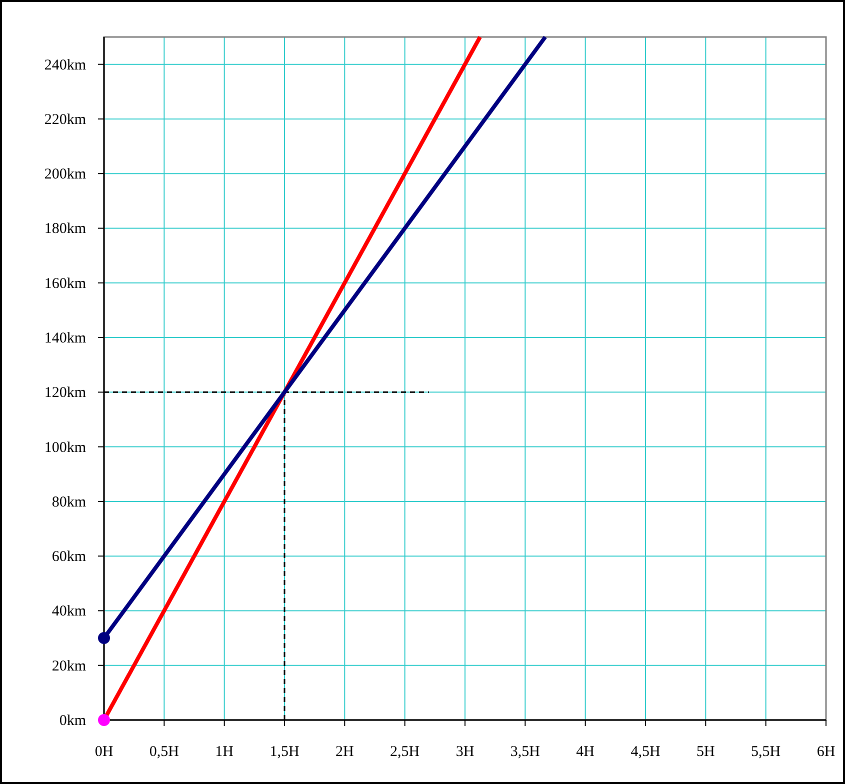 This screenshot has width=845, height=784. What do you see at coordinates (465, 752) in the screenshot?
I see `x-tick-label: 3H` at bounding box center [465, 752].